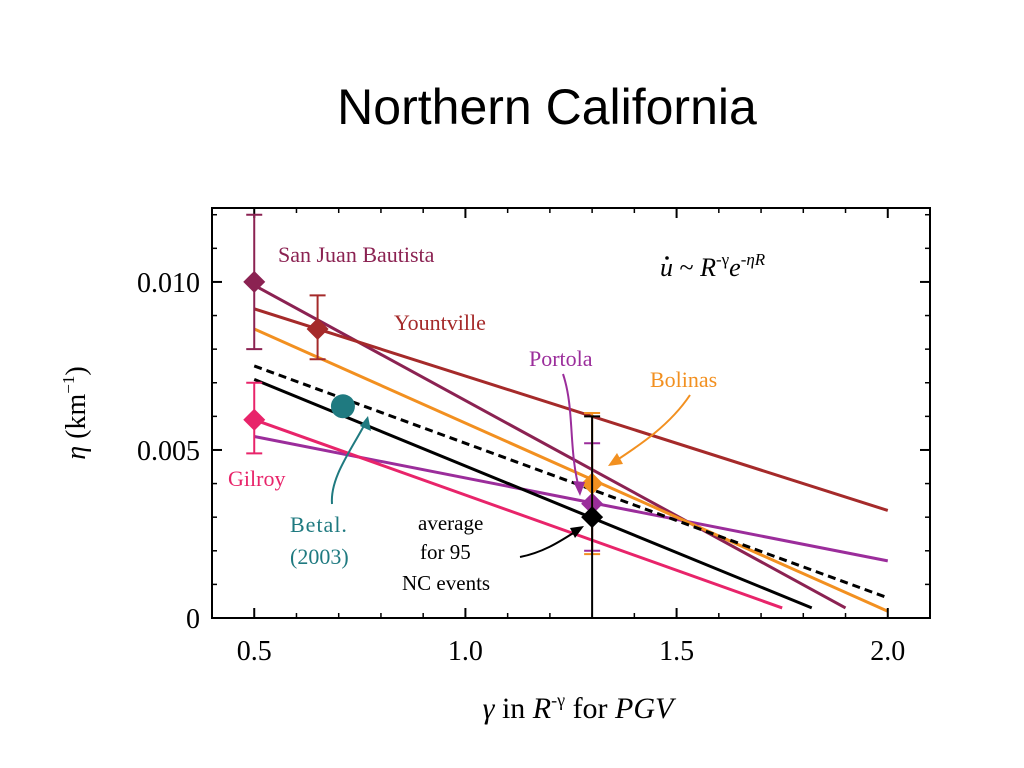 This screenshot has height=768, width=1024. What do you see at coordinates (615, 459) in the screenshot?
I see `bolinas-arrowhead` at bounding box center [615, 459].